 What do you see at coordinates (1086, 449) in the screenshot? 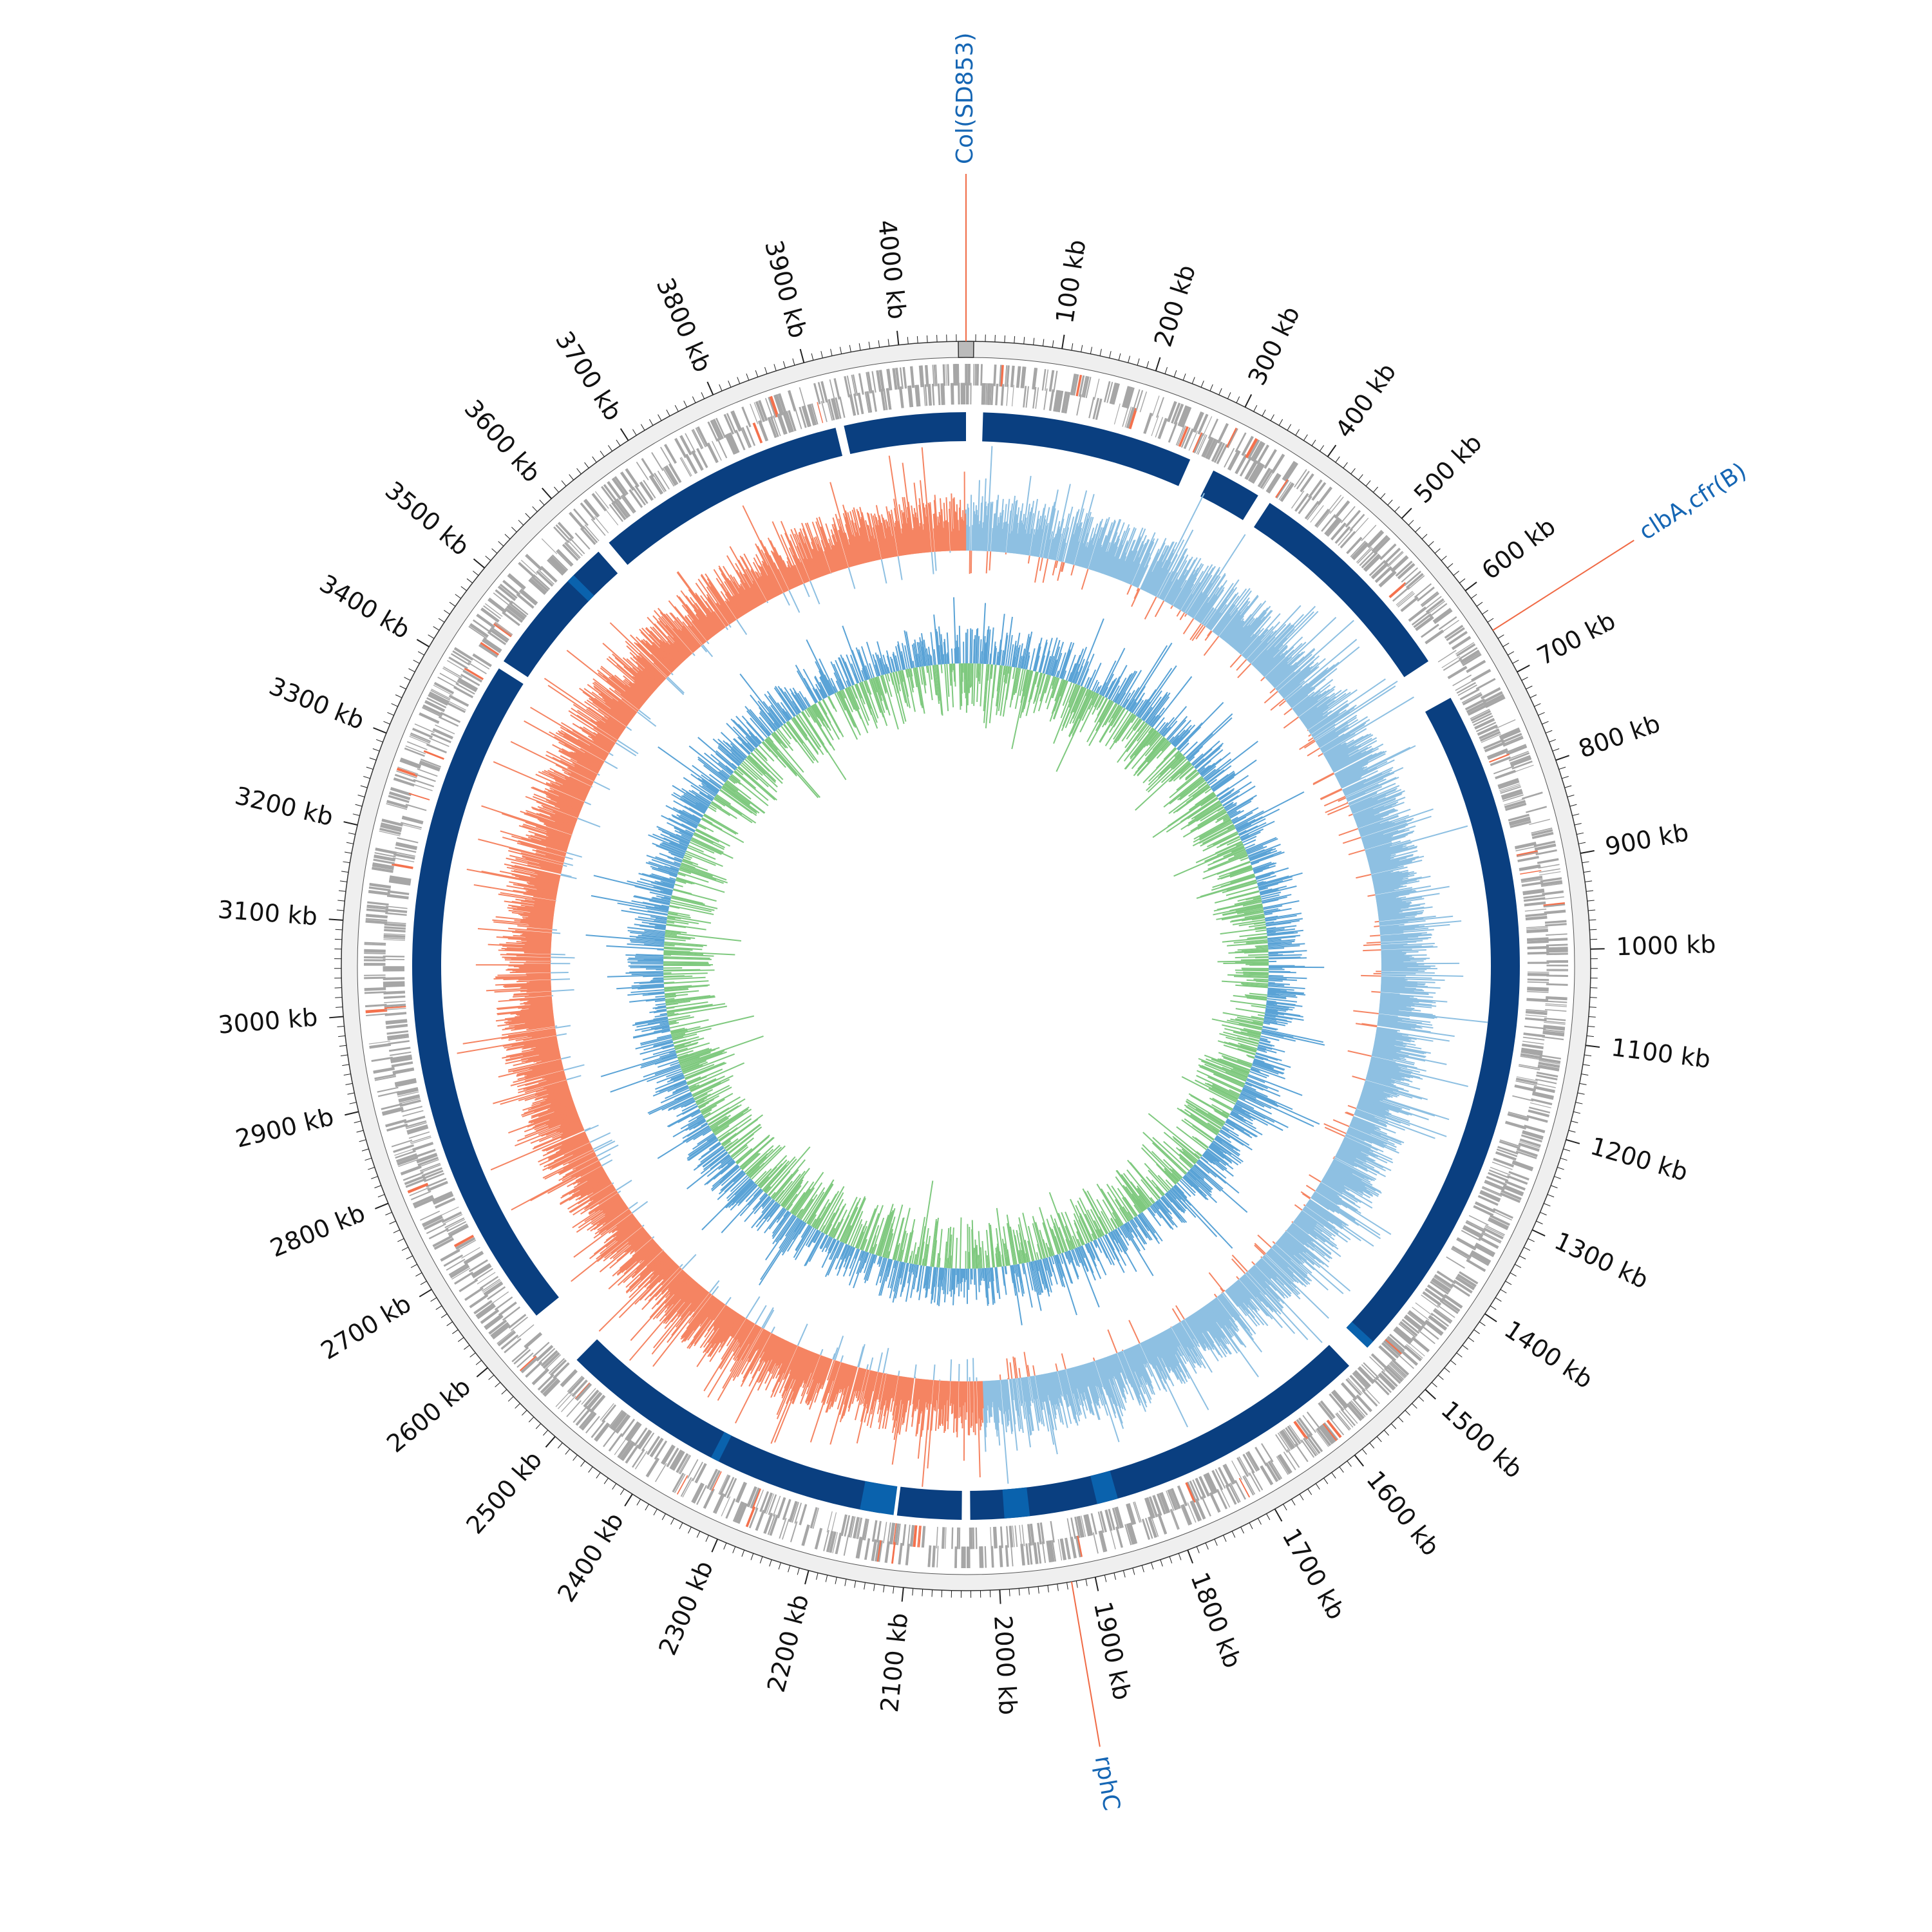
I see `similarity-block` at bounding box center [1086, 449].